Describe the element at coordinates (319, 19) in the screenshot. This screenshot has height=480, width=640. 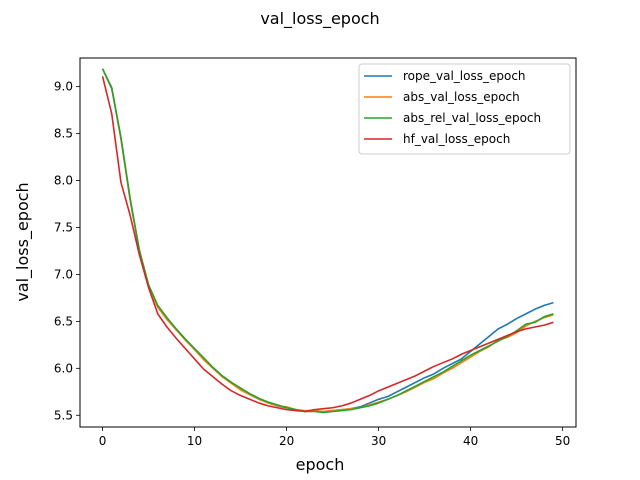
I see `chart-title: val_loss_epoch` at that location.